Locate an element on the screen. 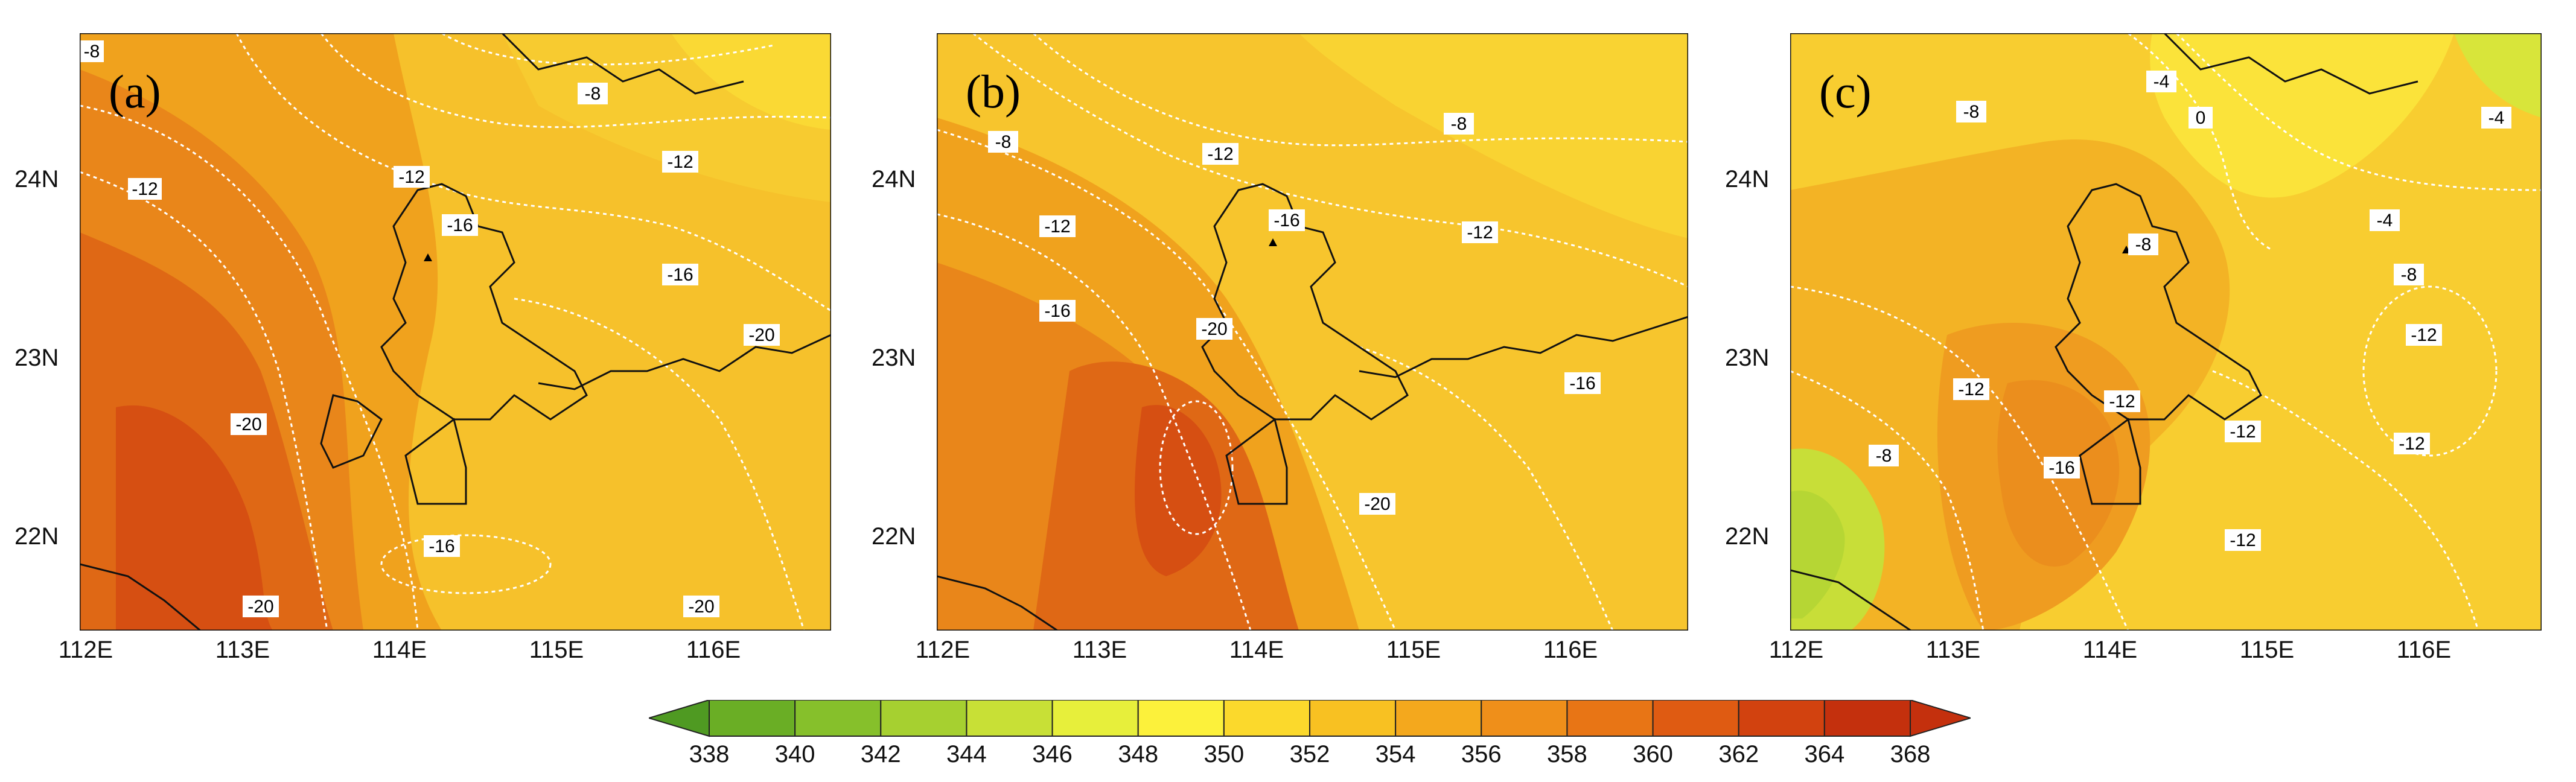  colorbar-tick-label: 338 is located at coordinates (709, 754).